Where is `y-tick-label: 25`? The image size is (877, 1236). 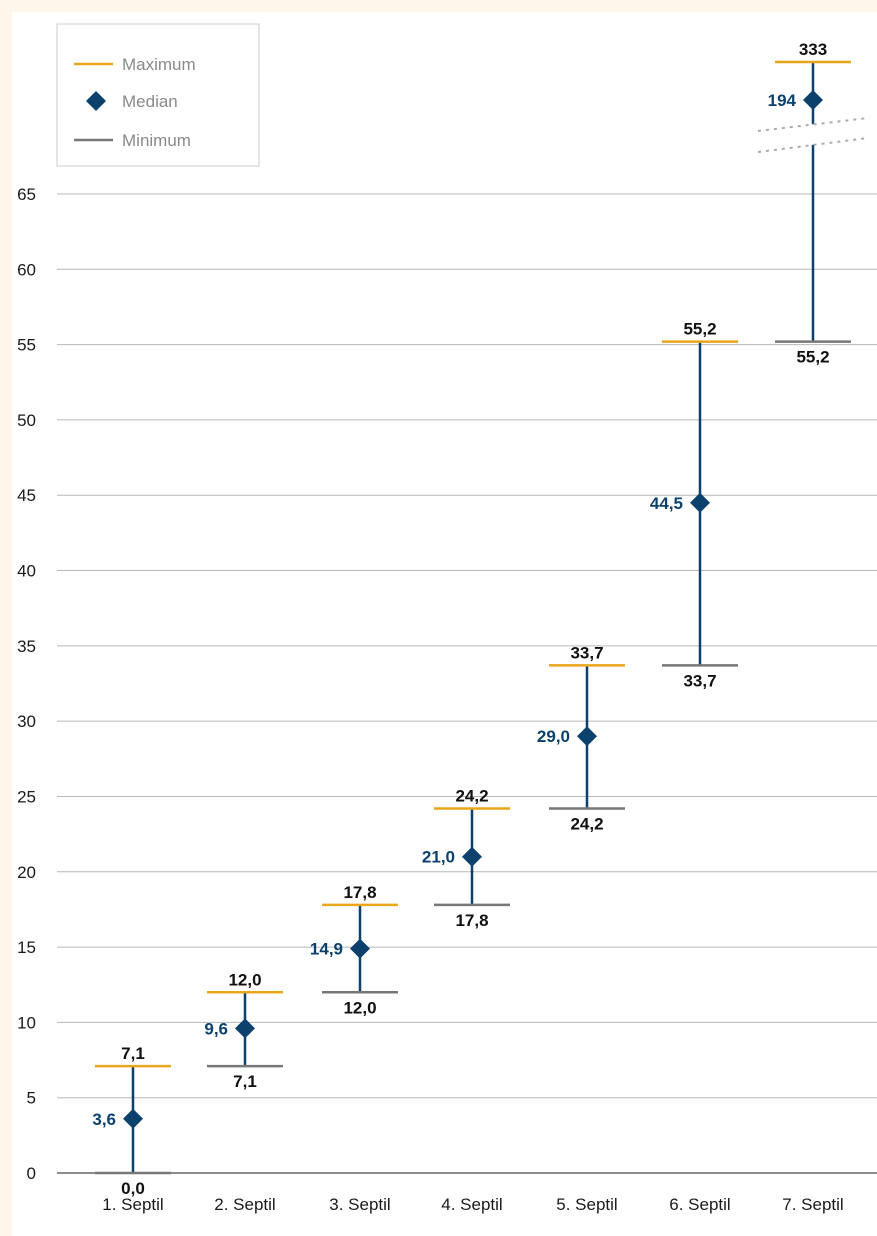 y-tick-label: 25 is located at coordinates (26, 796).